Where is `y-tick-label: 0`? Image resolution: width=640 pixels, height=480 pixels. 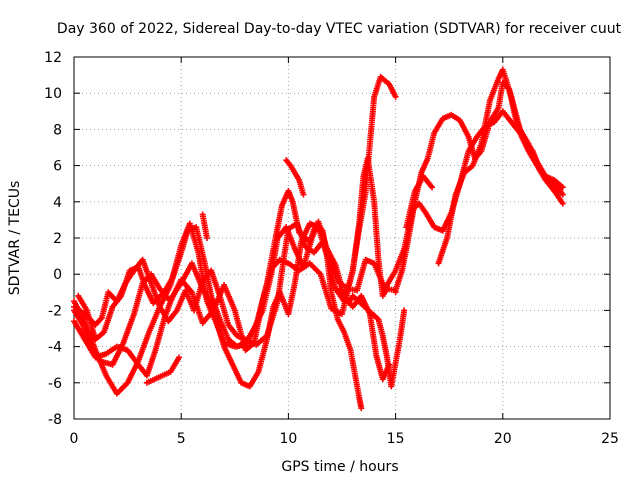 y-tick-label: 0 is located at coordinates (57, 275).